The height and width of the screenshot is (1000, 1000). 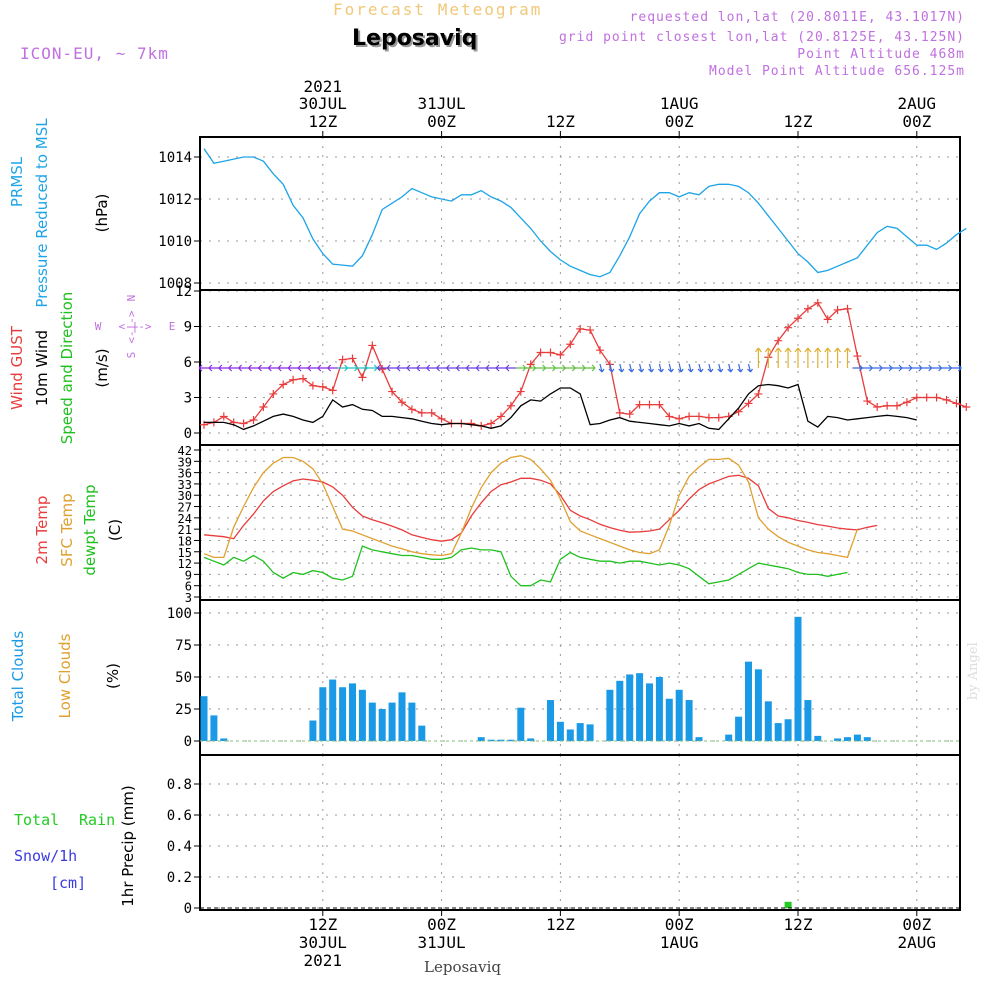 What do you see at coordinates (179, 816) in the screenshot?
I see `y-tick-label: 0.6` at bounding box center [179, 816].